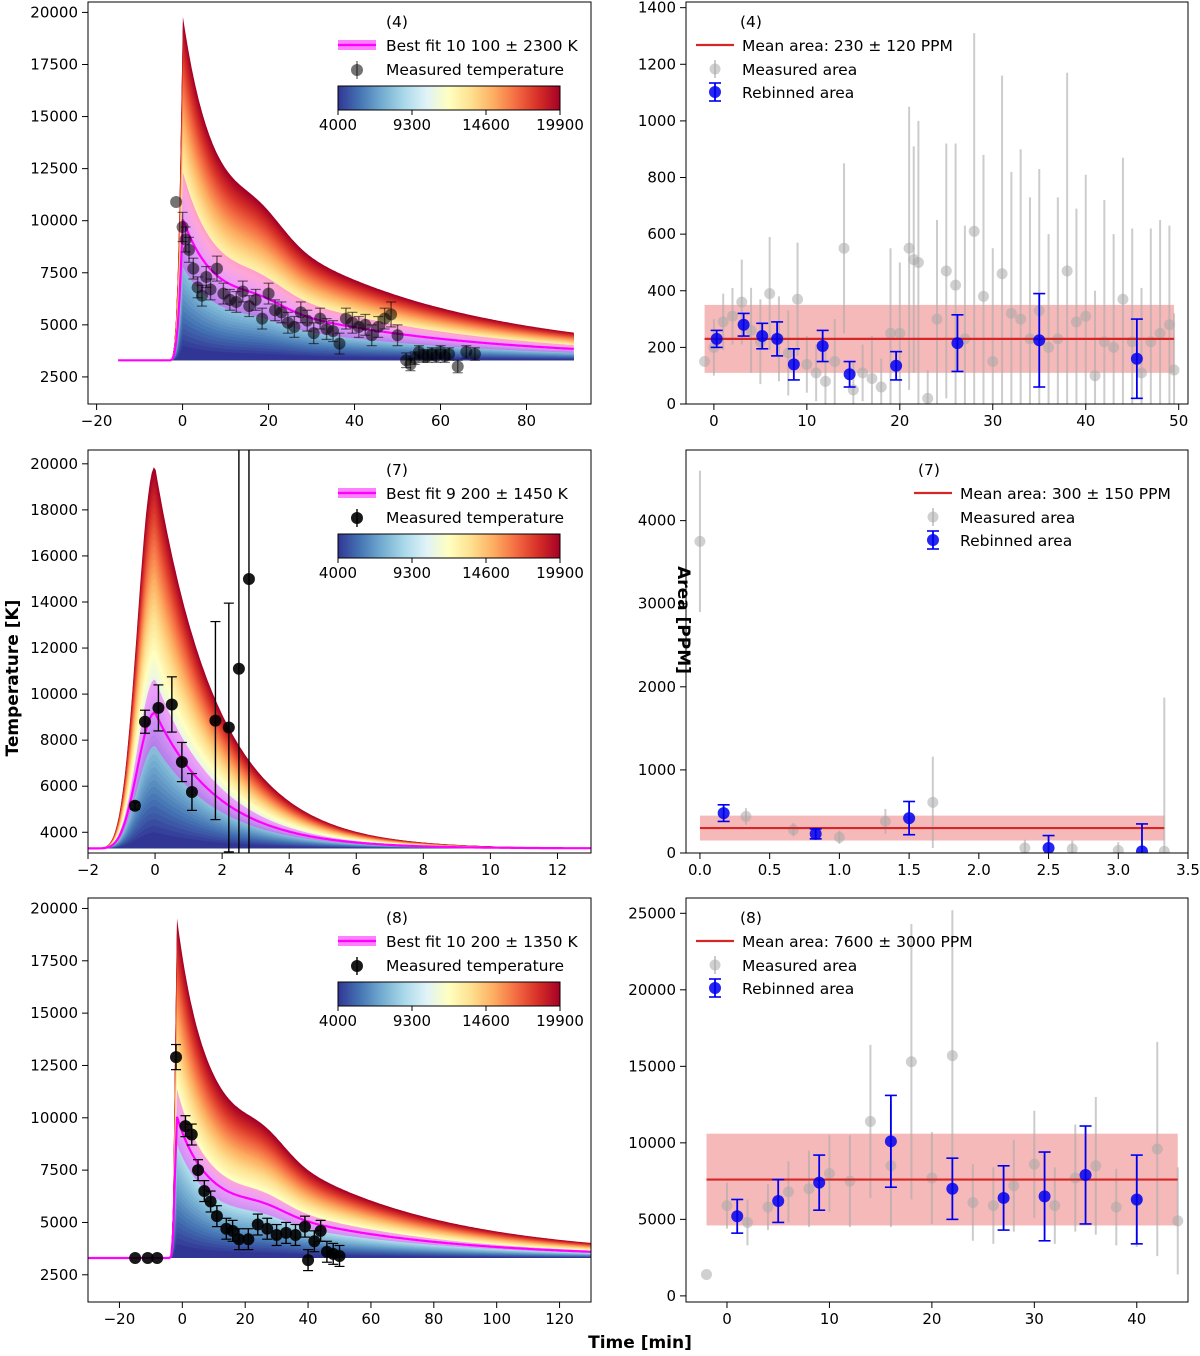  What do you see at coordinates (59, 1170) in the screenshot?
I see `y-tick-label: 7500` at bounding box center [59, 1170].